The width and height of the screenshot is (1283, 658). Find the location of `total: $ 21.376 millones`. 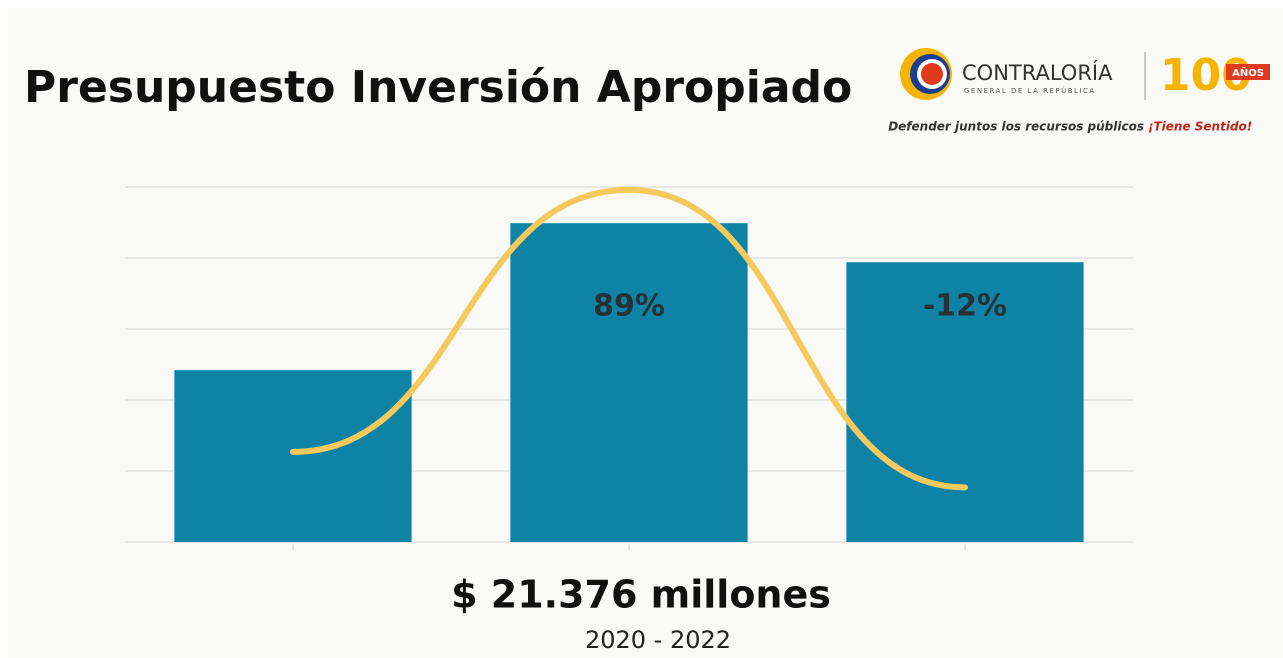

total: $ 21.376 millones is located at coordinates (641, 595).